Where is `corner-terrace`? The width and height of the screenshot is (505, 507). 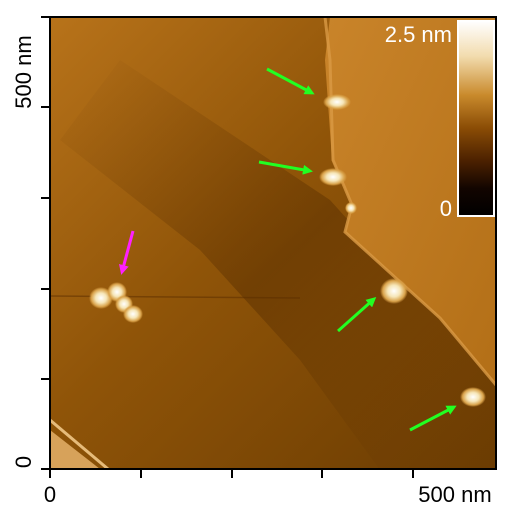
corner-terrace is located at coordinates (75, 449).